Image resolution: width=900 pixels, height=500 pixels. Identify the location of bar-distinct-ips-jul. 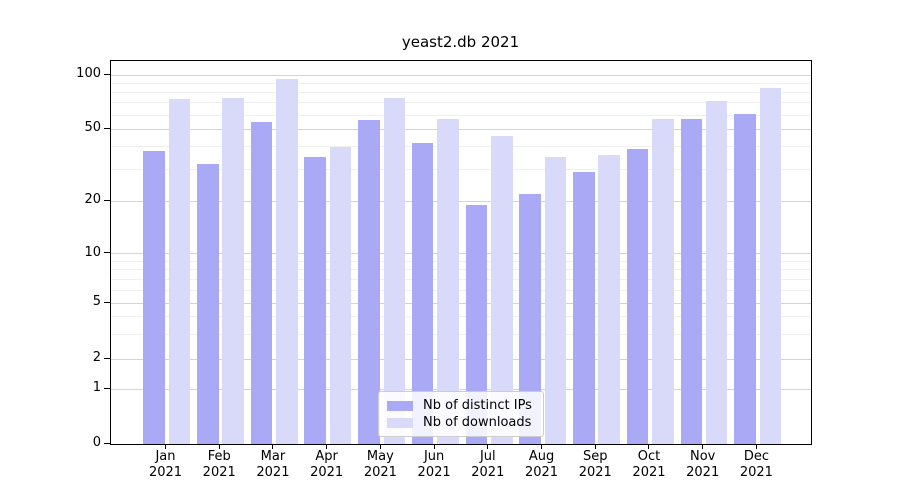
(476, 324).